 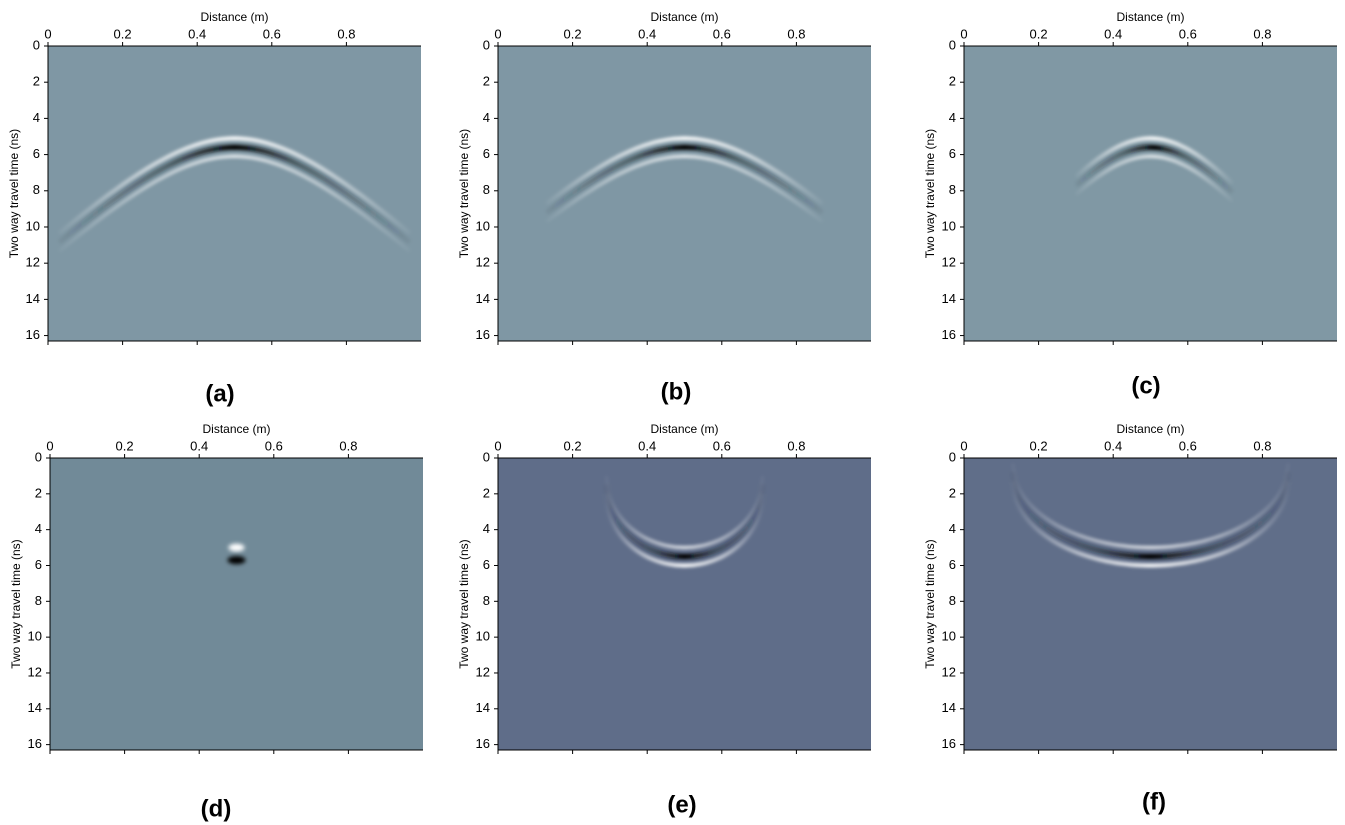 I want to click on panel-label: (d), so click(x=216, y=808).